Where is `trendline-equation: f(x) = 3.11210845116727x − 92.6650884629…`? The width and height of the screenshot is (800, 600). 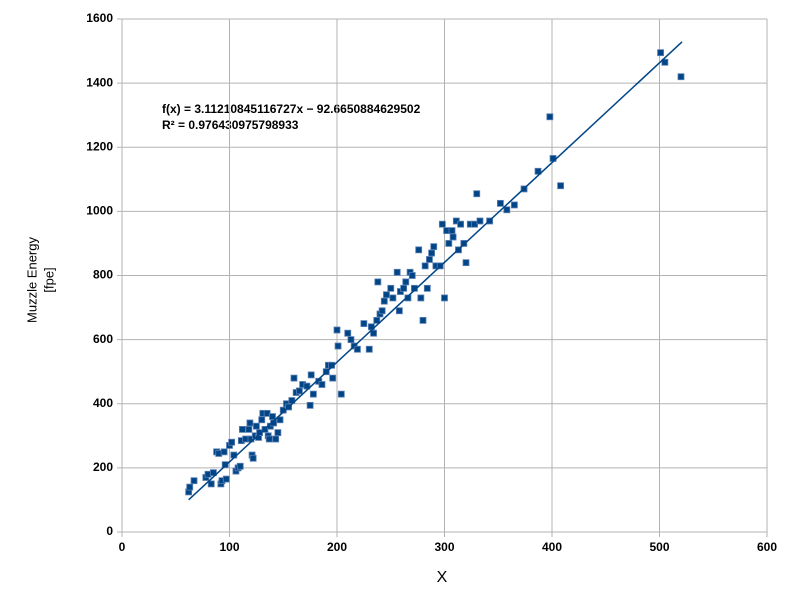
trendline-equation: f(x) = 3.11210845116727x − 92.6650884629… is located at coordinates (291, 109).